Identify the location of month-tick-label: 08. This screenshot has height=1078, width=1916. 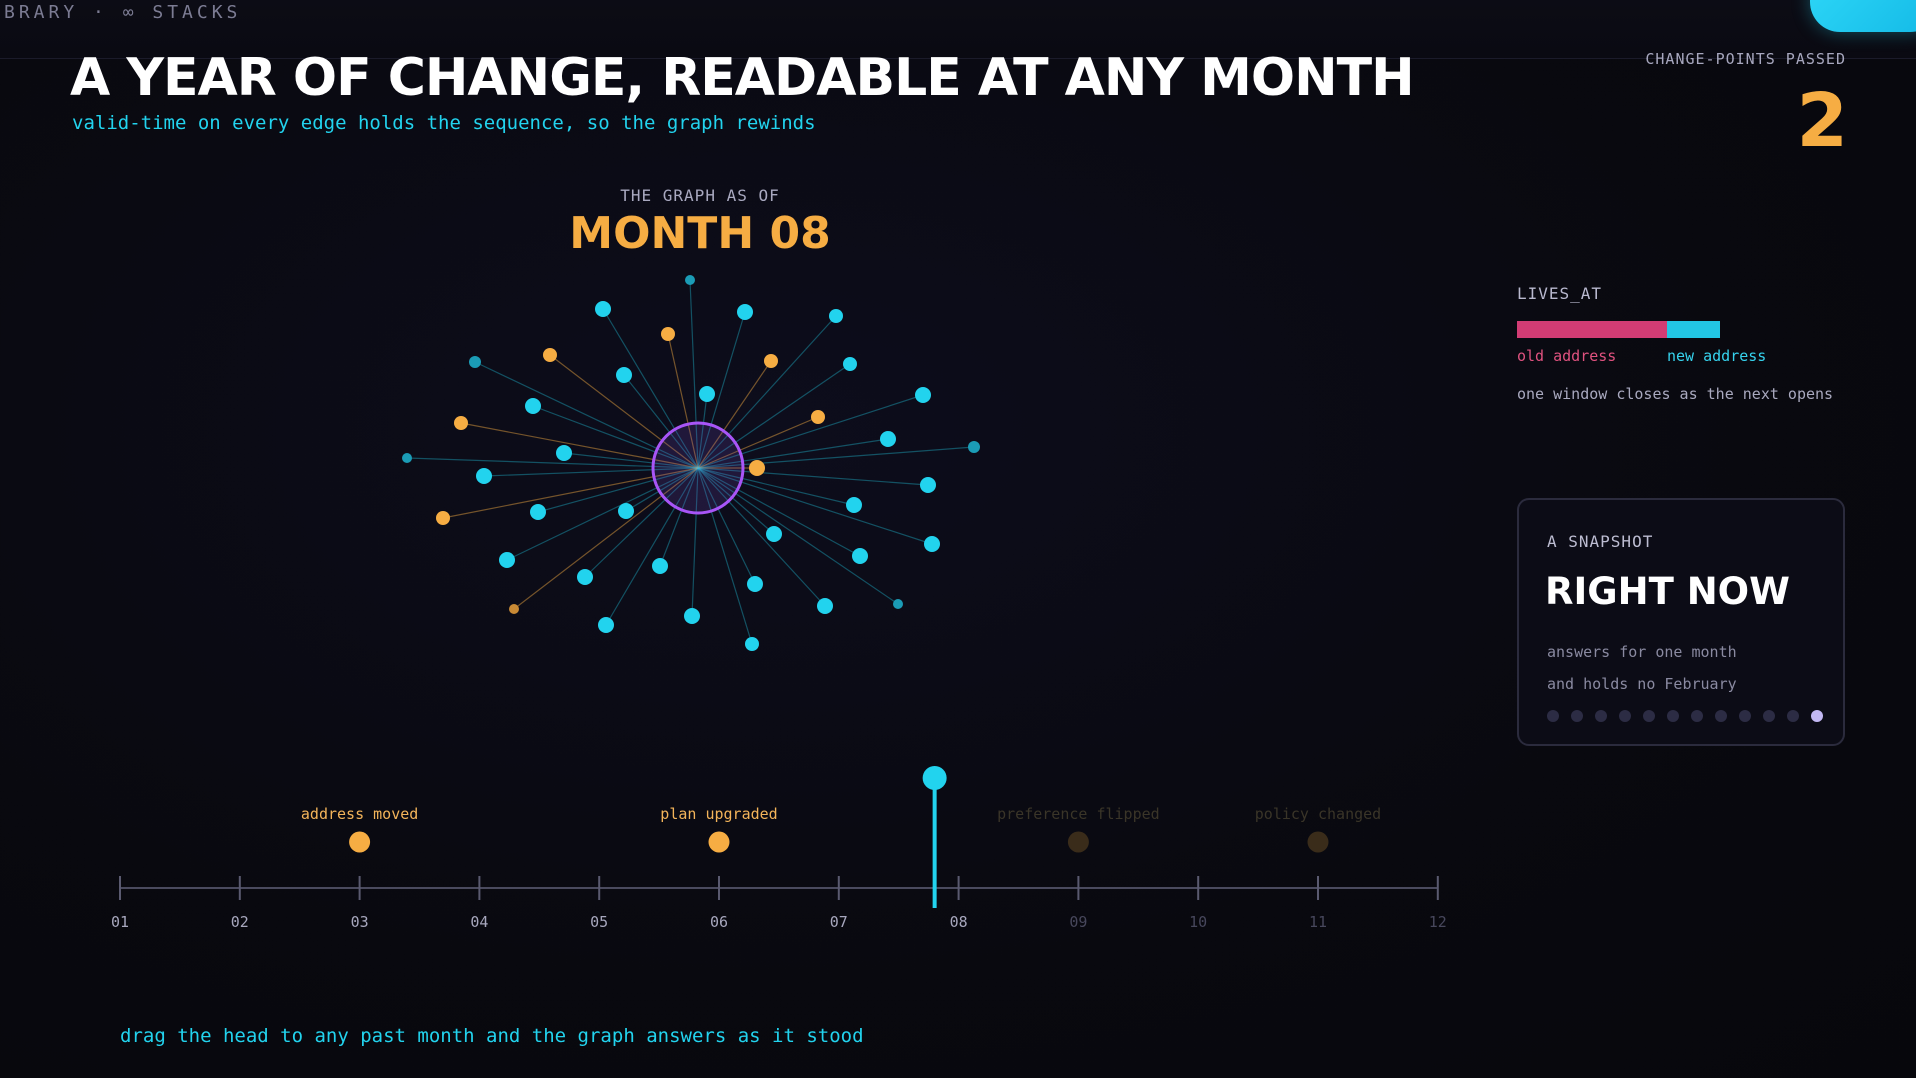
(958, 922).